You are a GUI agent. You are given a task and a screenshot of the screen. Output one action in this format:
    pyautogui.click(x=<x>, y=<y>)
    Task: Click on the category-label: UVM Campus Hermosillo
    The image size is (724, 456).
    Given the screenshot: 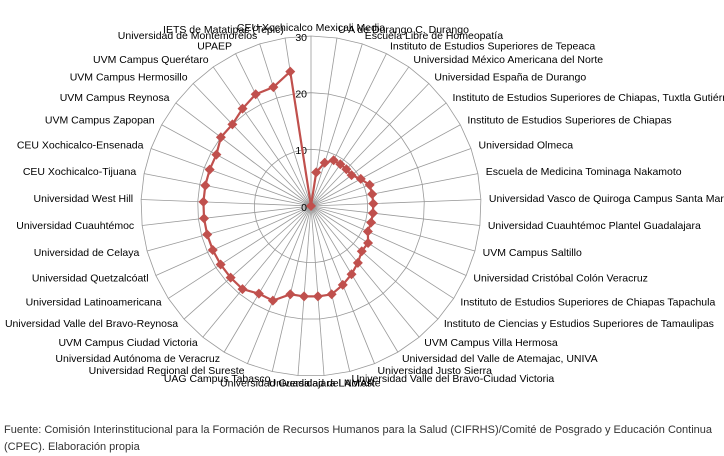 What is the action you would take?
    pyautogui.click(x=129, y=78)
    